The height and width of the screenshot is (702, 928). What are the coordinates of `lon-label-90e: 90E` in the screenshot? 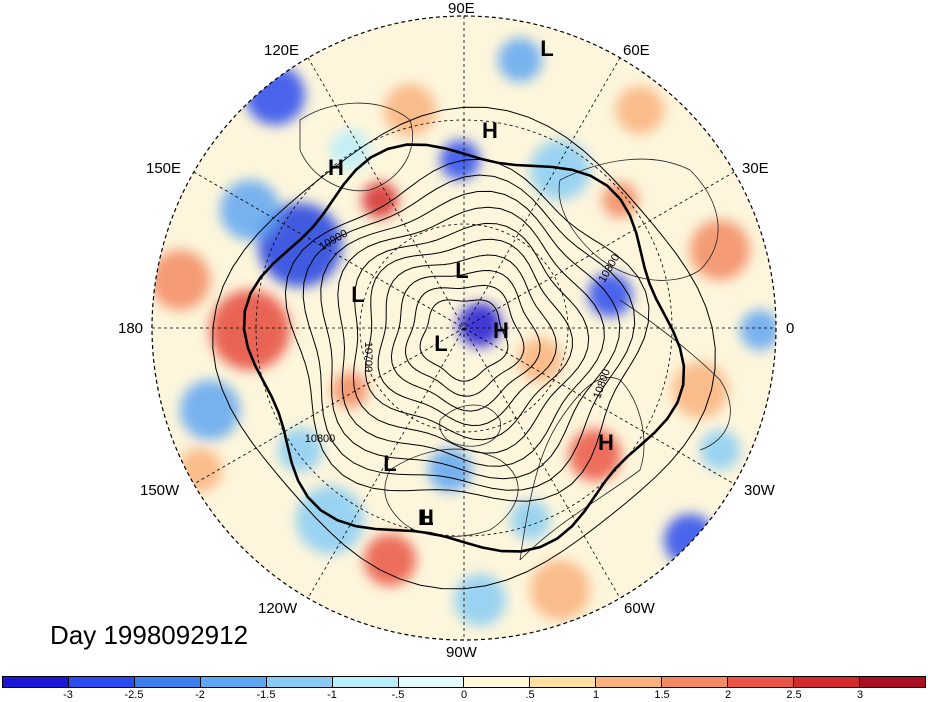 It's located at (461, 8).